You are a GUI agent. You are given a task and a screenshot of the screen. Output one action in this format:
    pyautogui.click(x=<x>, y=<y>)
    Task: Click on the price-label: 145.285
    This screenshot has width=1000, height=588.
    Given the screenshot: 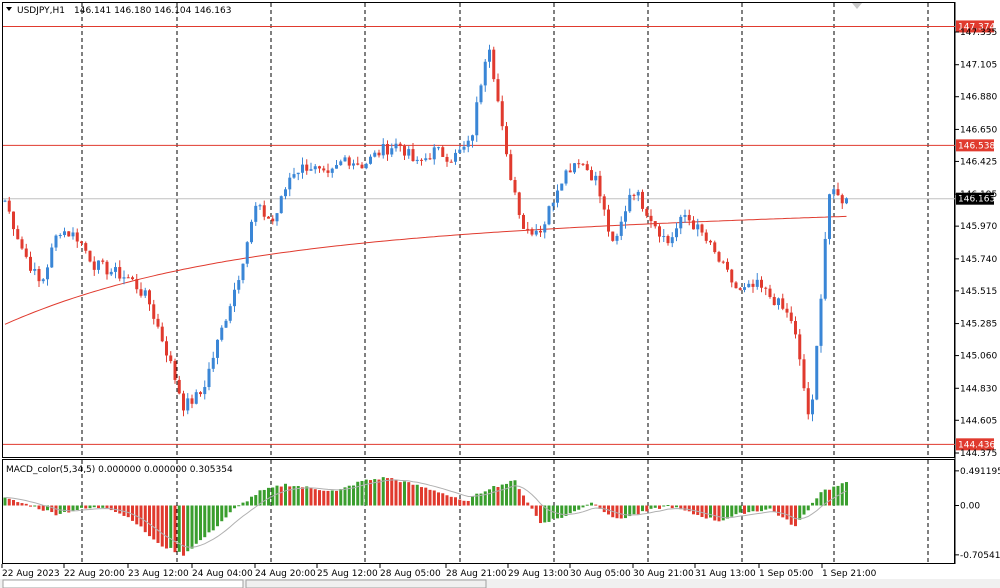 What is the action you would take?
    pyautogui.click(x=978, y=325)
    